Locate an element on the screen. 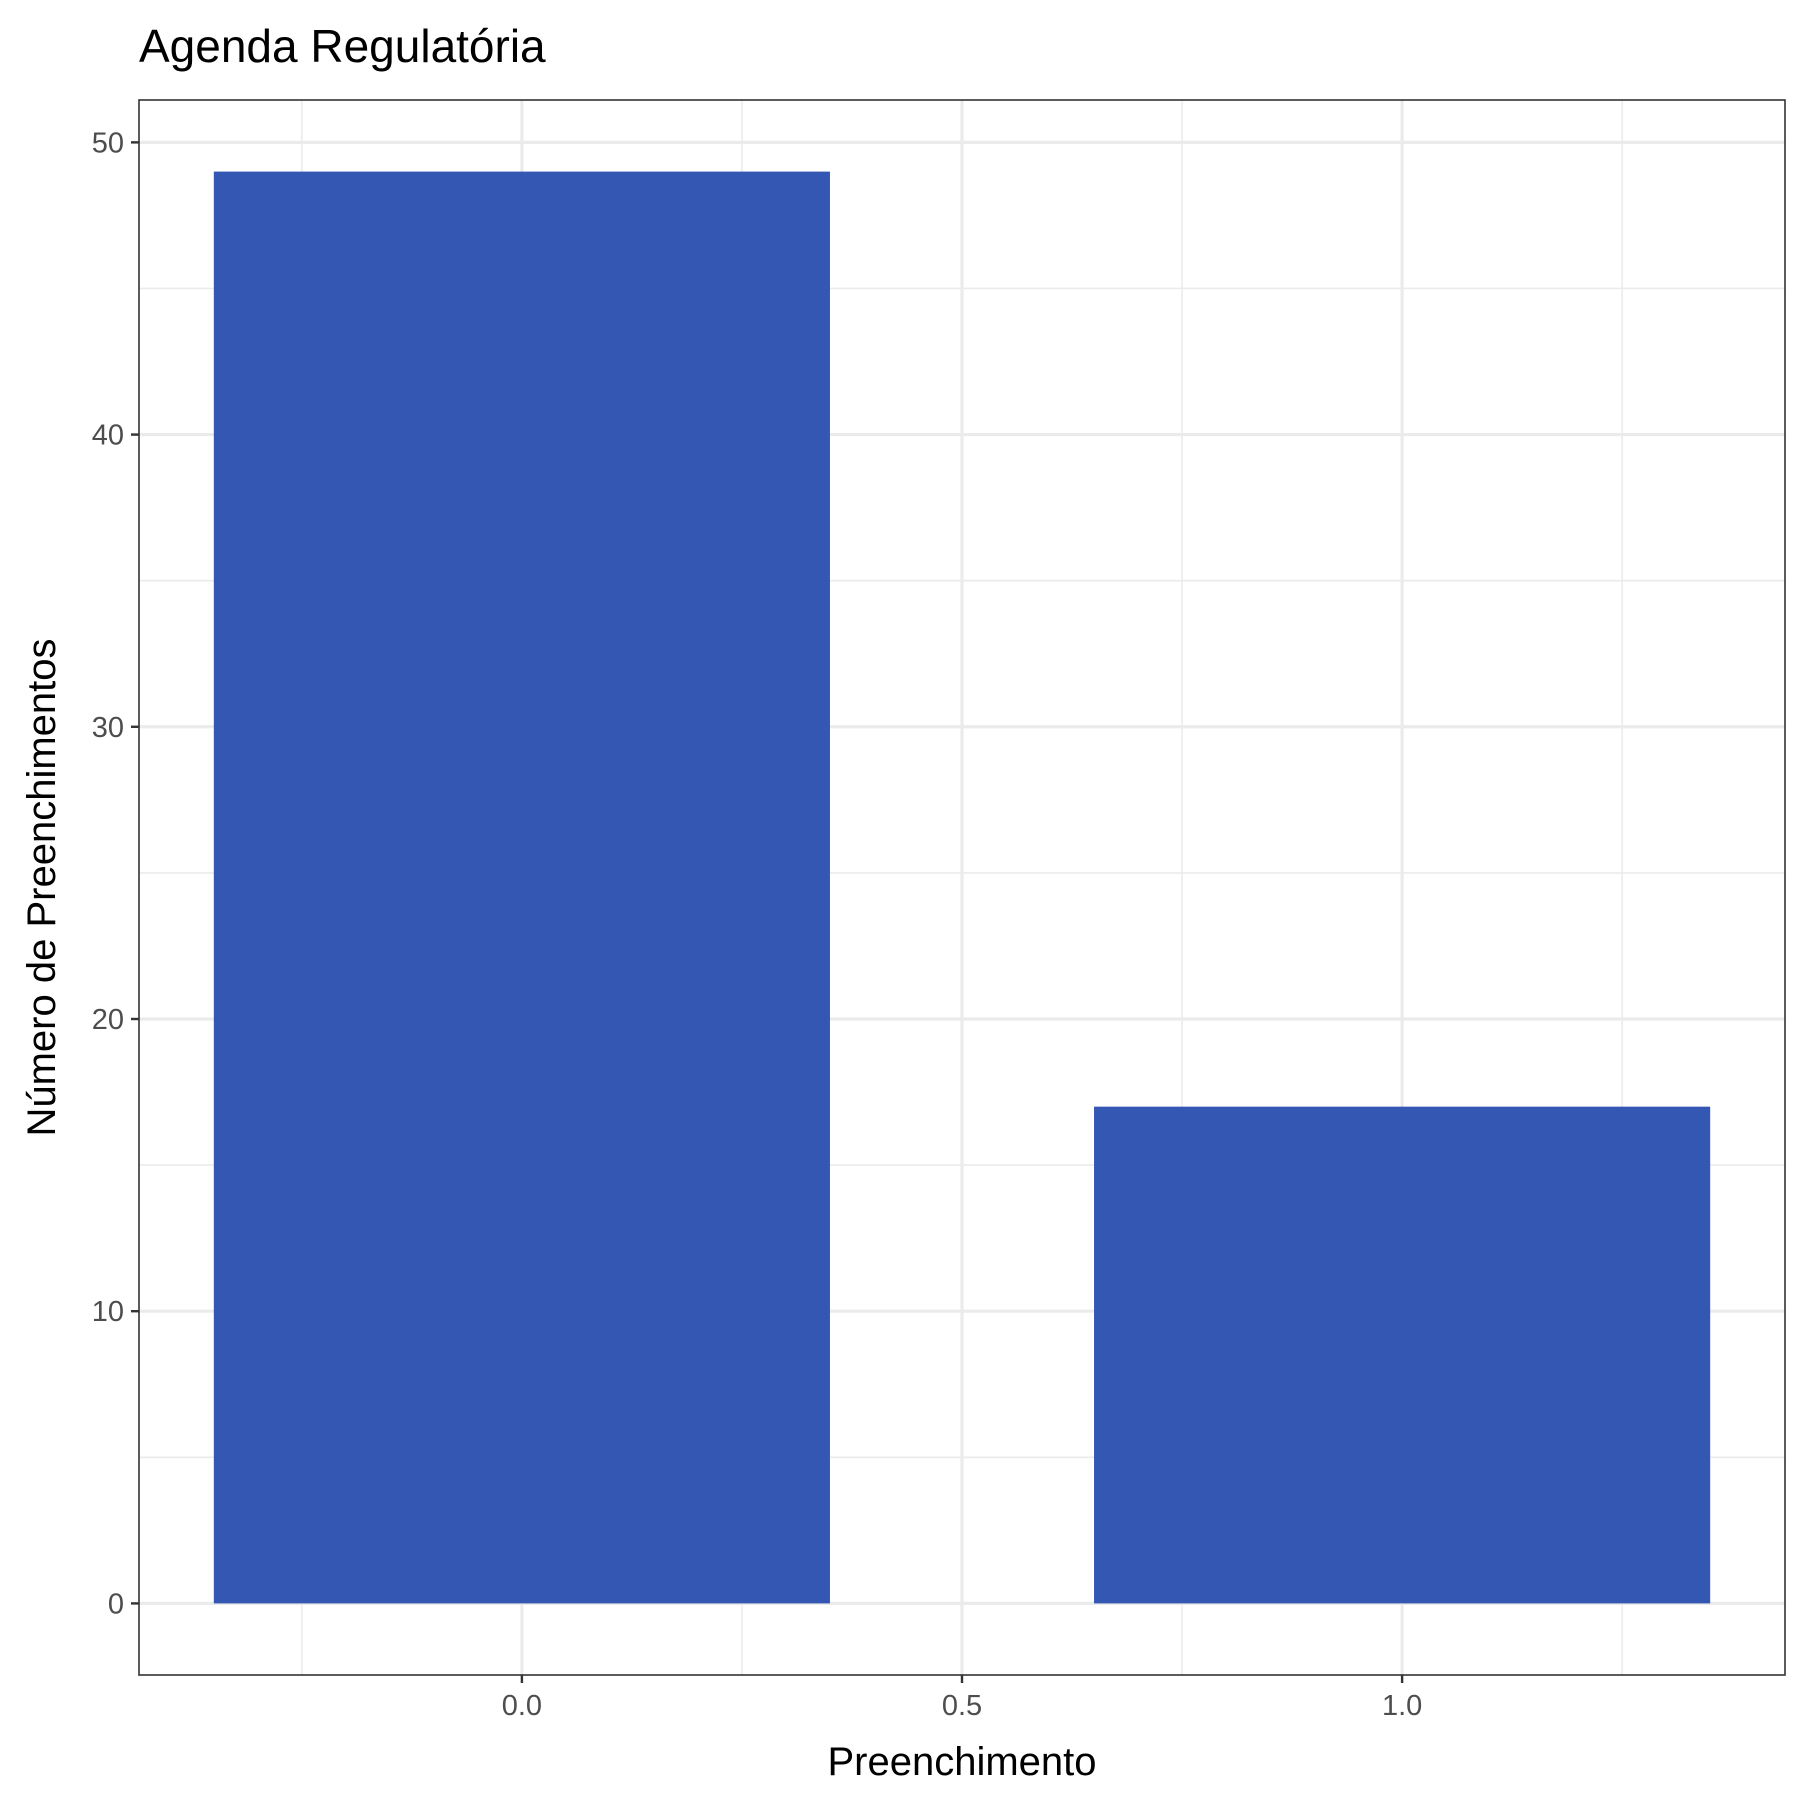 This screenshot has width=1800, height=1800. y-tick-label: 30 is located at coordinates (108, 728).